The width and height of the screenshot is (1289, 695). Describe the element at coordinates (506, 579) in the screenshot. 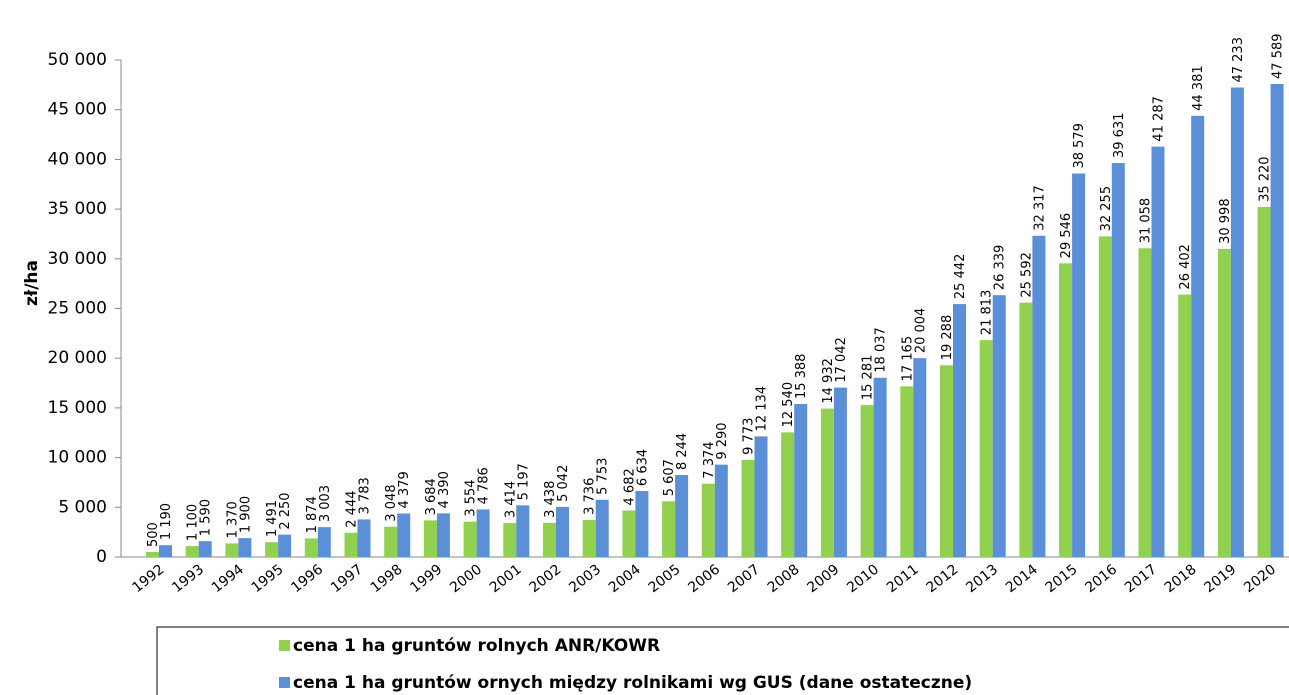

I see `x-tick-label: 2001` at that location.